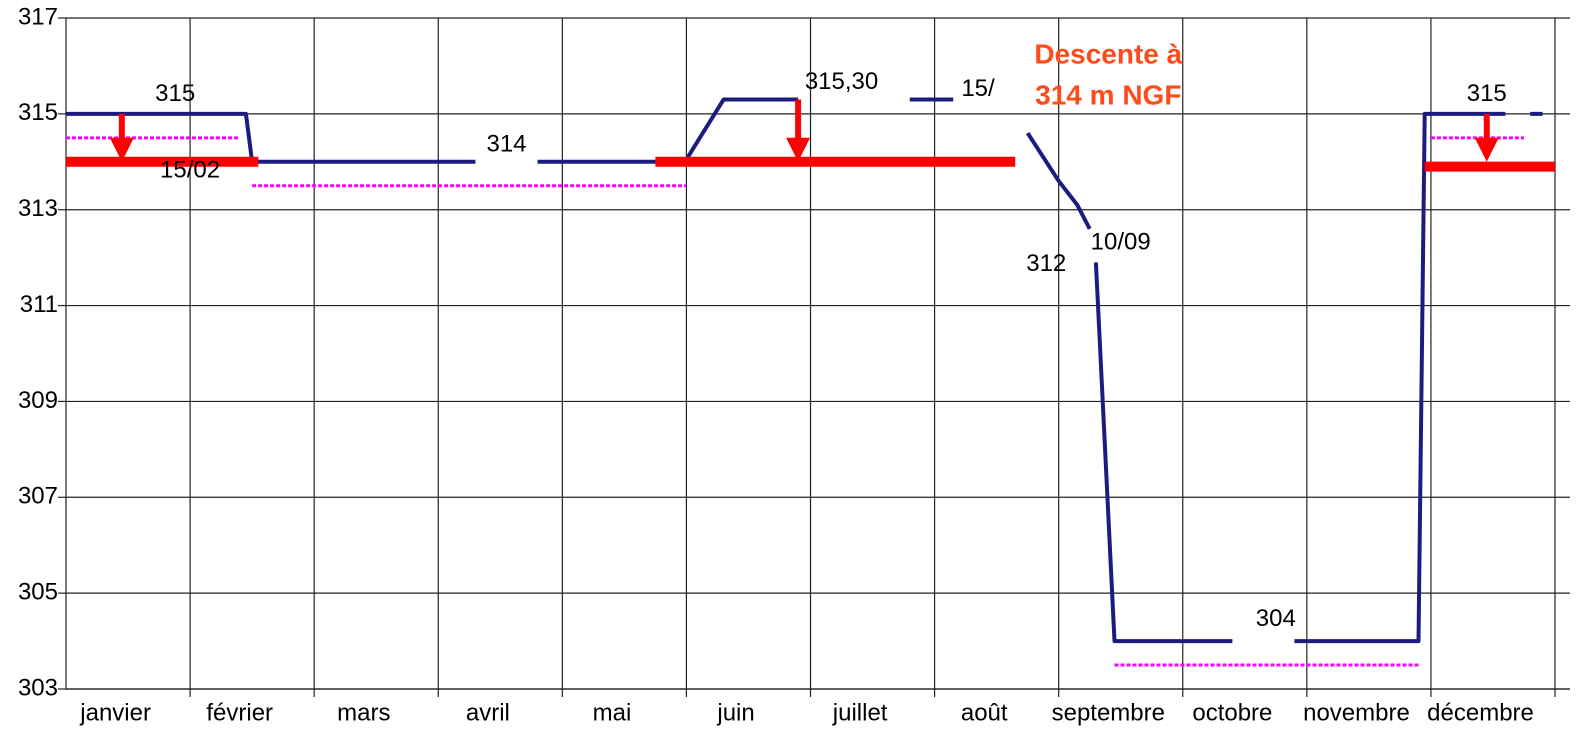 The height and width of the screenshot is (731, 1576). What do you see at coordinates (38, 16) in the screenshot?
I see `y-tick-label: 317` at bounding box center [38, 16].